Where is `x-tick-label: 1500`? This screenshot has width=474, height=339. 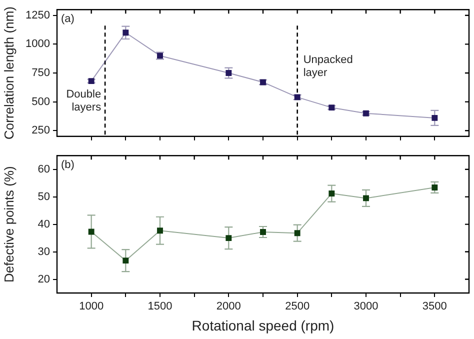
x-tick-label: 1500 is located at coordinates (160, 306).